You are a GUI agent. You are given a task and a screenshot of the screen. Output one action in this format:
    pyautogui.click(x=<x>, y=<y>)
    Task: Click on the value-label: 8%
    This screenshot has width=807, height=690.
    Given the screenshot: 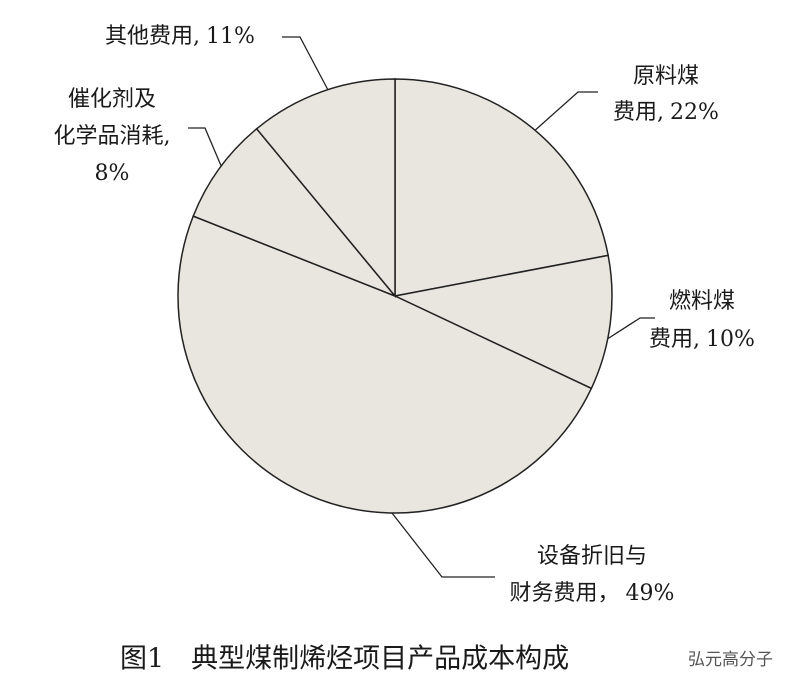 What is the action you would take?
    pyautogui.click(x=112, y=173)
    